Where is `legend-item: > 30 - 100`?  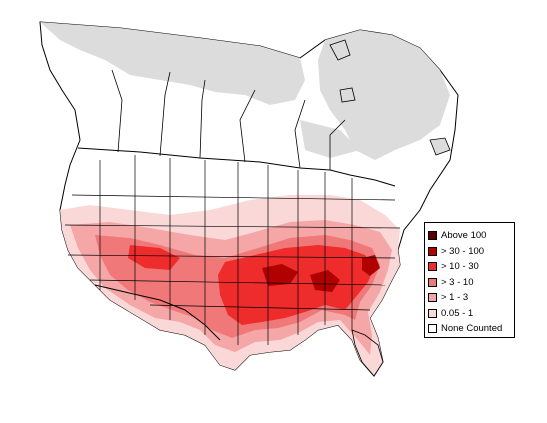 legend-item: > 30 - 100 is located at coordinates (471, 252).